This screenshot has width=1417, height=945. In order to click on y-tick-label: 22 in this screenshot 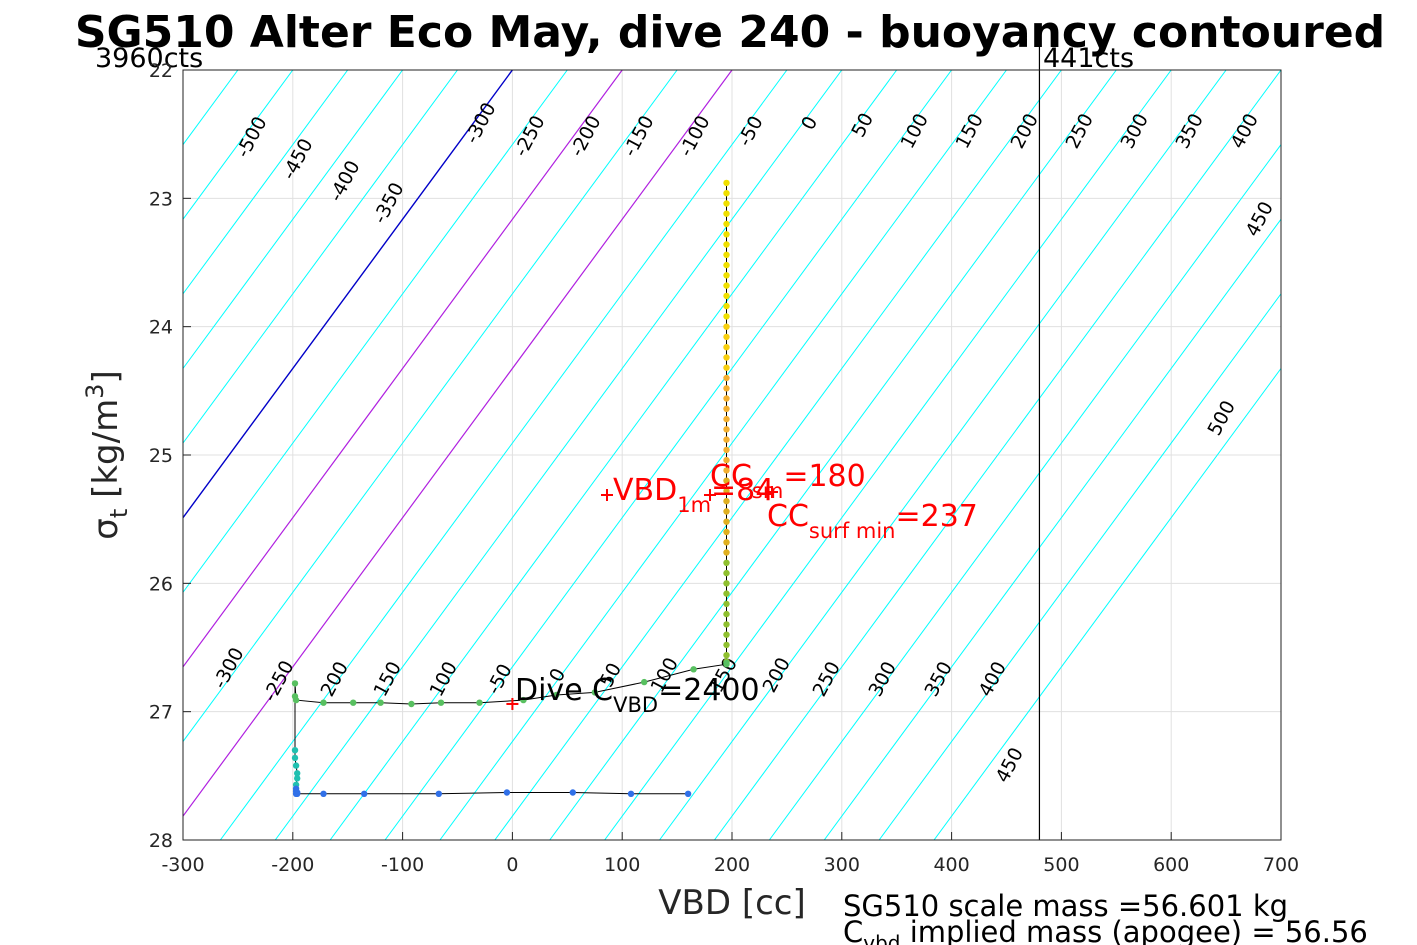, I will do `click(161, 71)`.